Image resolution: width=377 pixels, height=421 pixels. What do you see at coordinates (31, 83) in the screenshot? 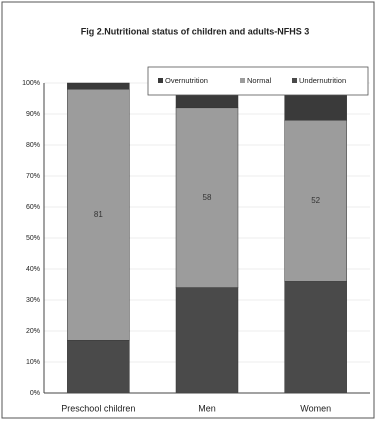
I see `y-tick-label: 100%` at bounding box center [31, 83].